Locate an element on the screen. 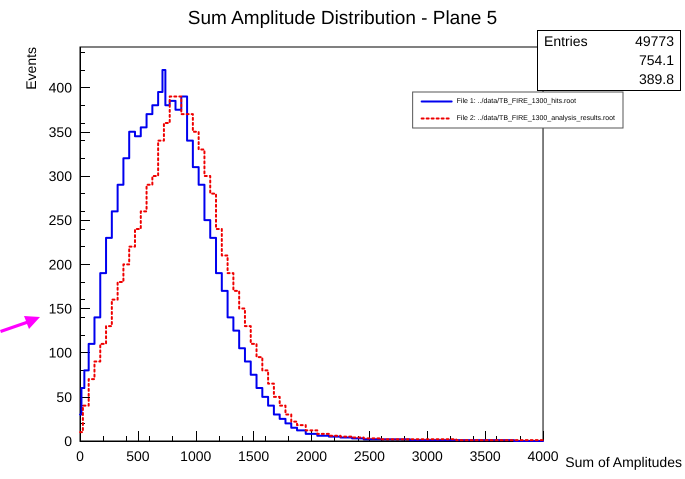 This screenshot has height=479, width=685. x-tick-label: 2500 is located at coordinates (370, 456).